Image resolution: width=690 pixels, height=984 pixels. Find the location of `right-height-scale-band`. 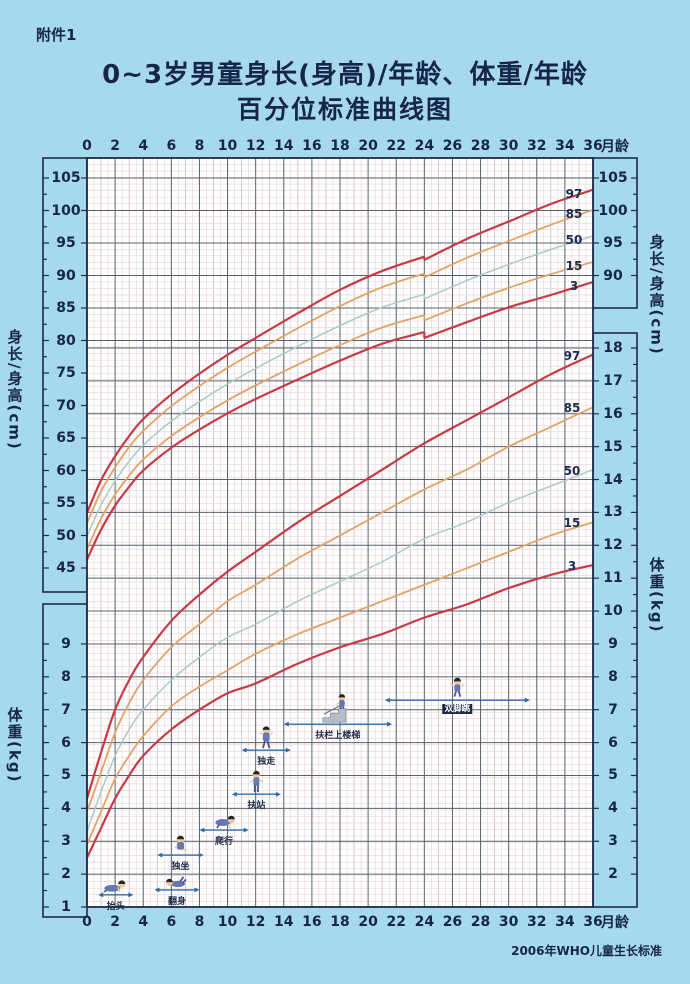

right-height-scale-band is located at coordinates (615, 233).